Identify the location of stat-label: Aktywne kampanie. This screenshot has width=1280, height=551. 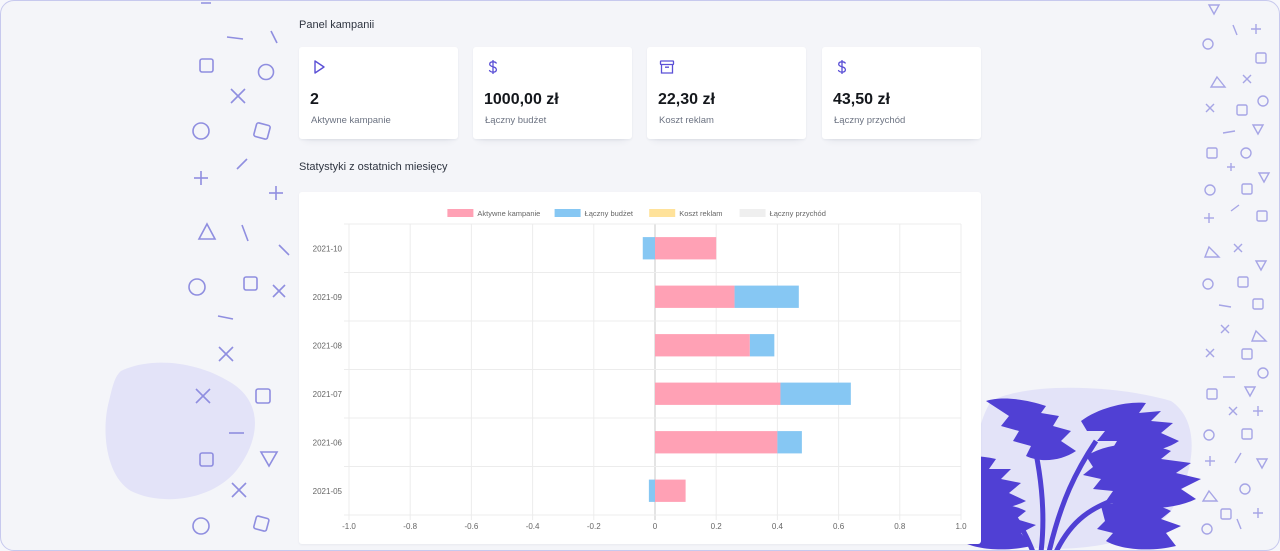
(351, 120).